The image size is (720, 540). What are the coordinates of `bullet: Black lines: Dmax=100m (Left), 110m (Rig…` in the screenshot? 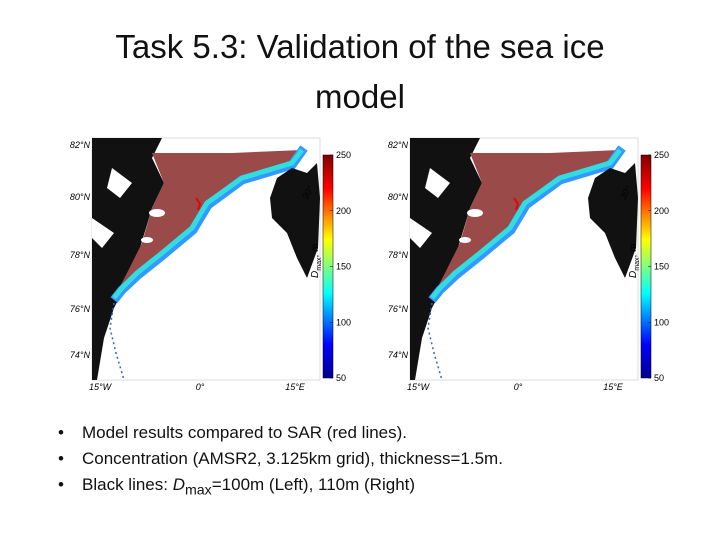 It's located at (280, 485).